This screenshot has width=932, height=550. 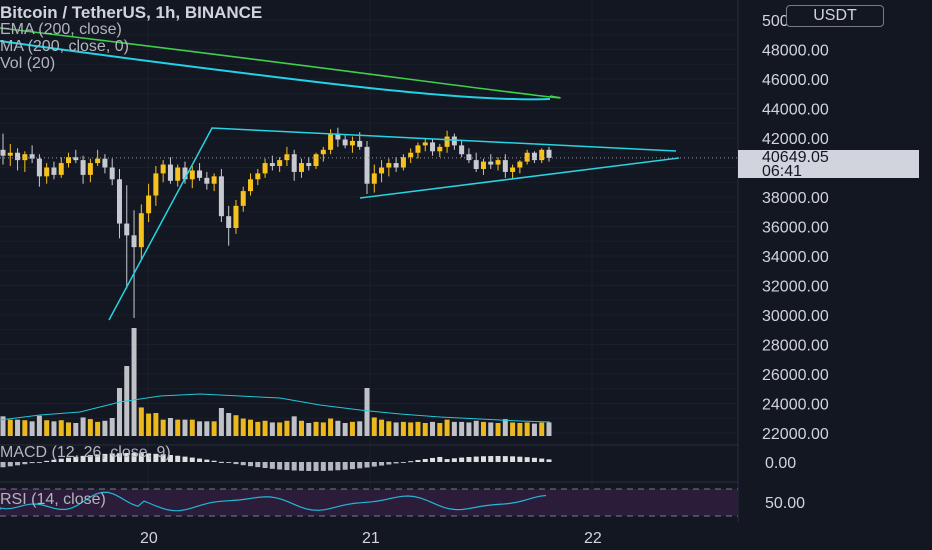 I want to click on time-axis: 20 21 22, so click(x=466, y=536).